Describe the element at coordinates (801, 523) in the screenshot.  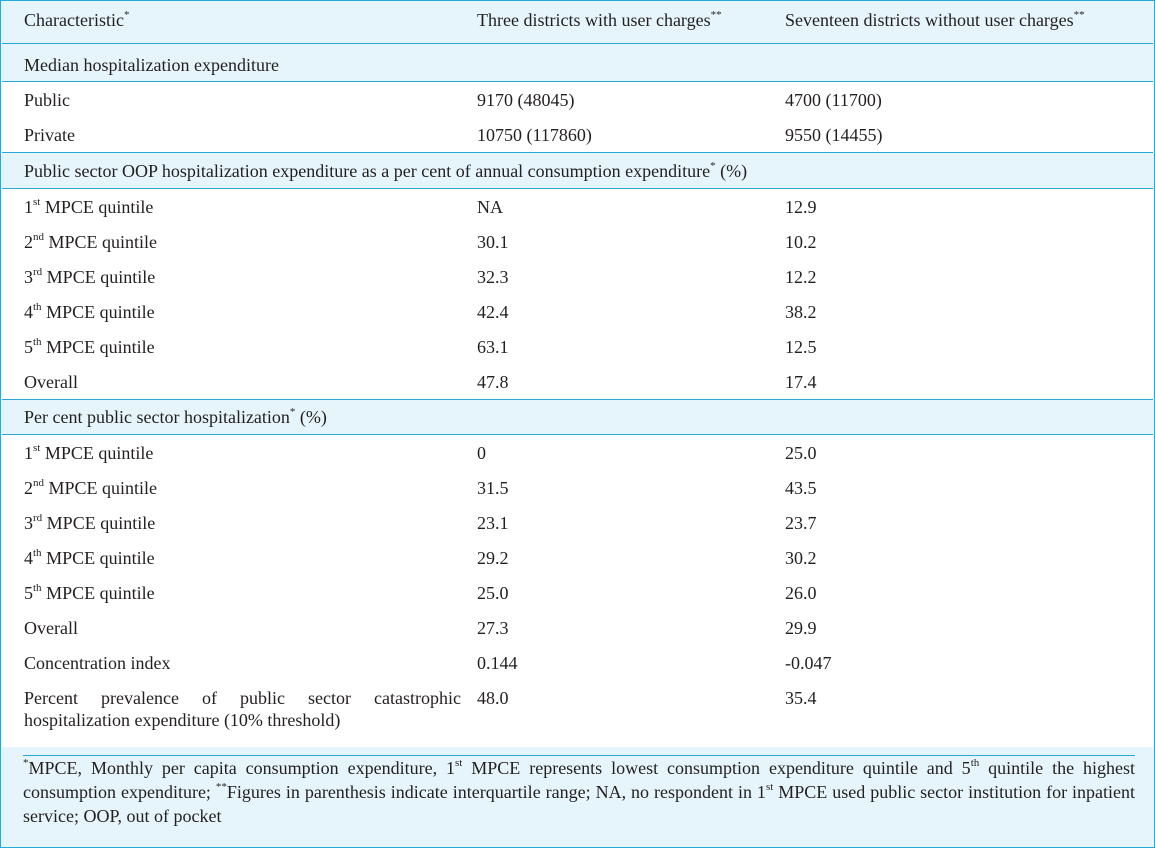
I see `row-value-without-charges: 23.7` at that location.